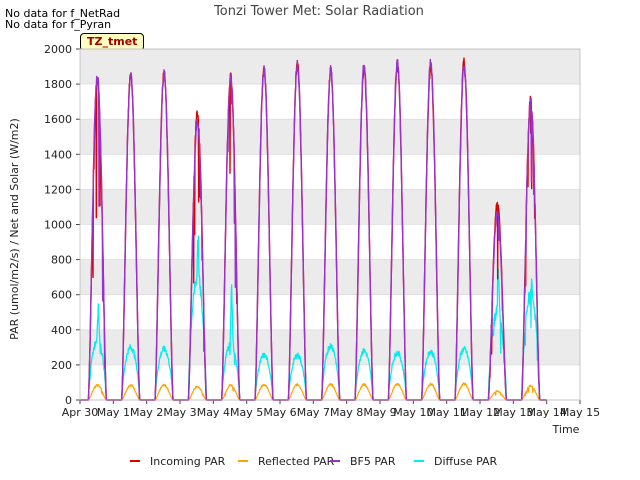 Image resolution: width=640 pixels, height=480 pixels. Describe the element at coordinates (179, 412) in the screenshot. I see `x-tick-label: May 3` at that location.